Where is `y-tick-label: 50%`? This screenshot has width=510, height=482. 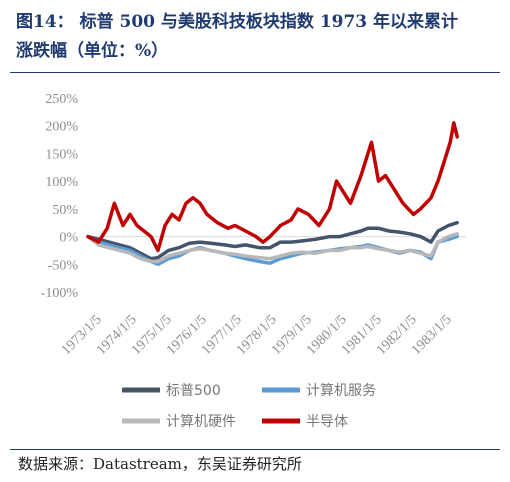 y-tick-label: 50% is located at coordinates (65, 210).